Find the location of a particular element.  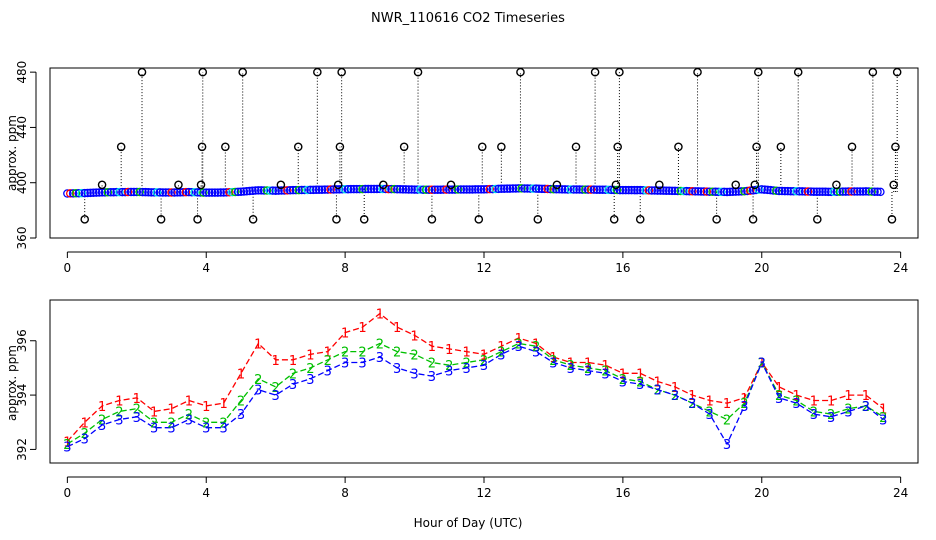

panel-top-ylabel: approx. ppm is located at coordinates (12, 153).